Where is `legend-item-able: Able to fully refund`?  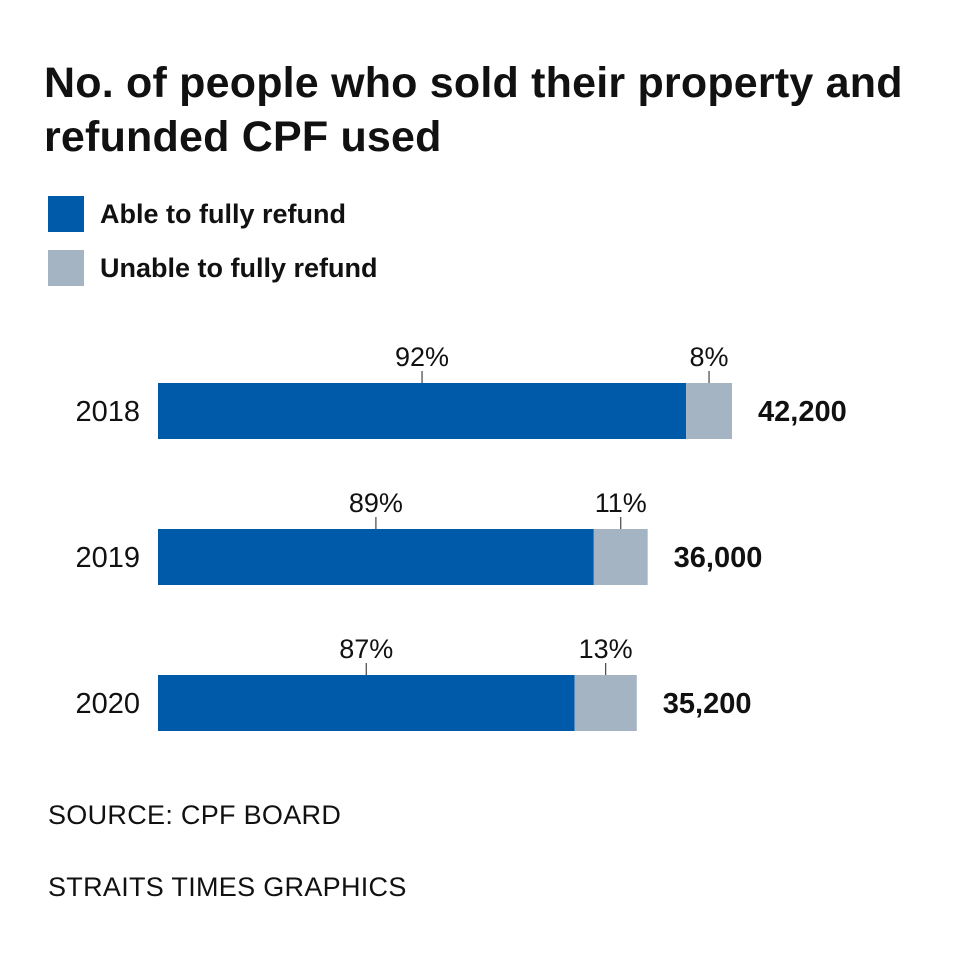
legend-item-able: Able to fully refund is located at coordinates (213, 214).